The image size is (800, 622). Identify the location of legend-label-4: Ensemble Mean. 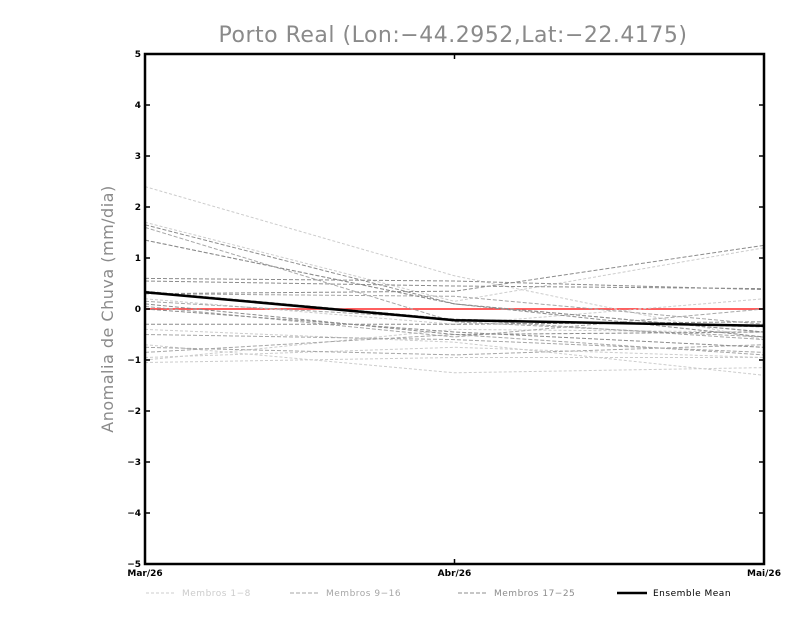
(692, 594).